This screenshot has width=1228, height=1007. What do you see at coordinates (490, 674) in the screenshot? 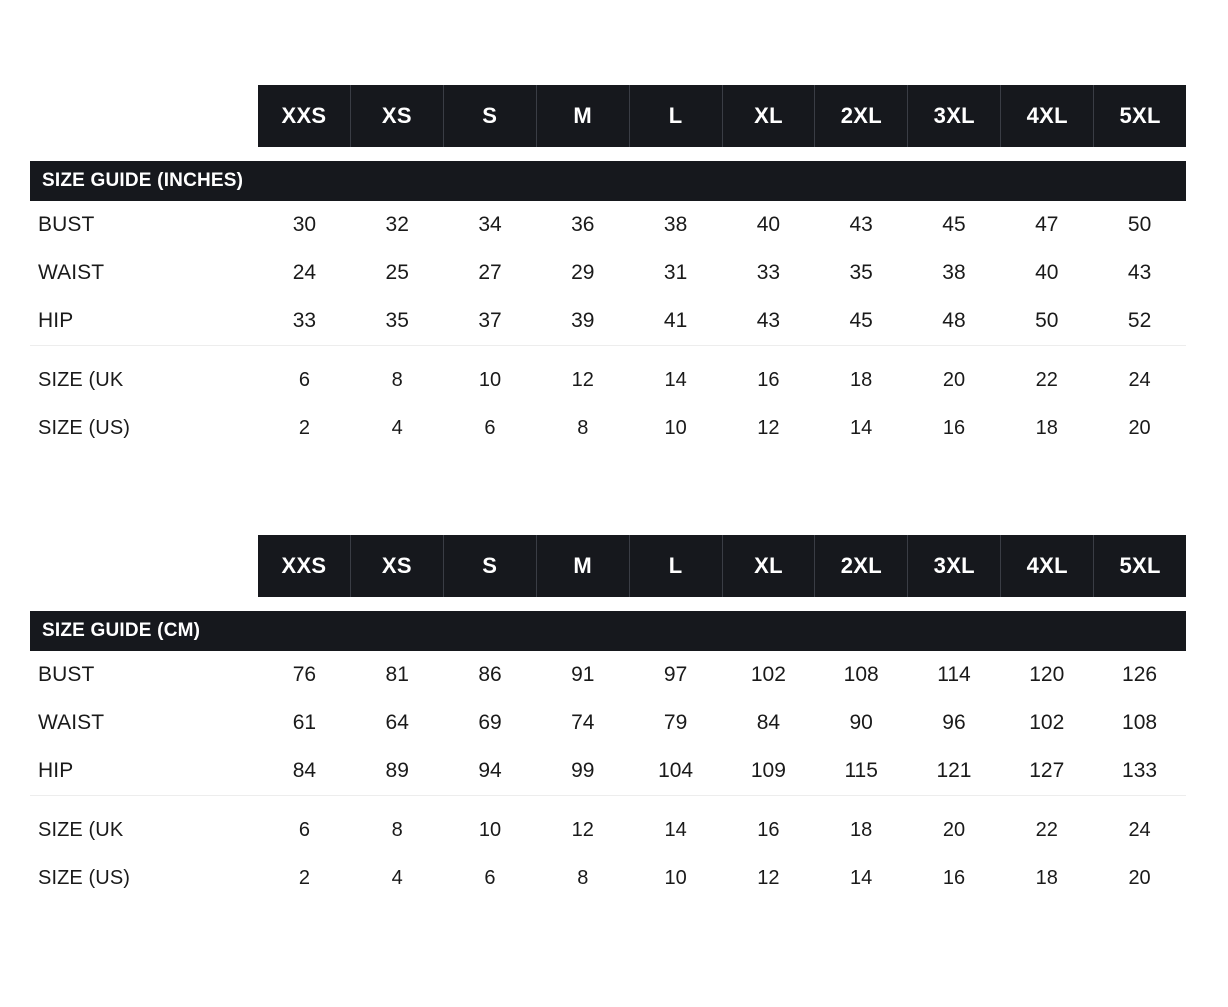
I see `cell-value: 86` at bounding box center [490, 674].